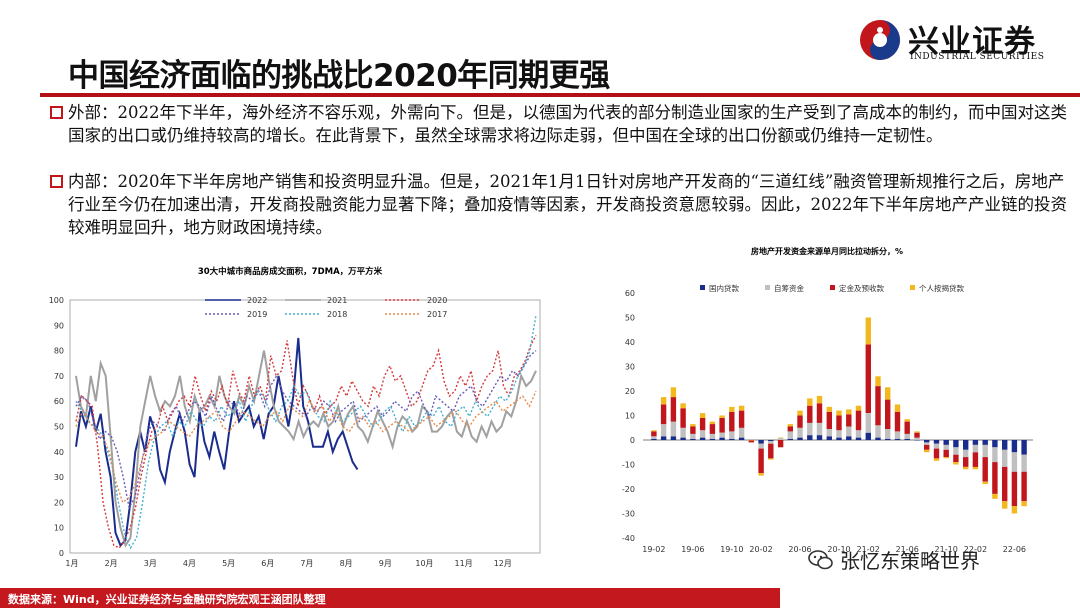 The image size is (1080, 608). What do you see at coordinates (59, 477) in the screenshot?
I see `y-tick-label: 30` at bounding box center [59, 477].